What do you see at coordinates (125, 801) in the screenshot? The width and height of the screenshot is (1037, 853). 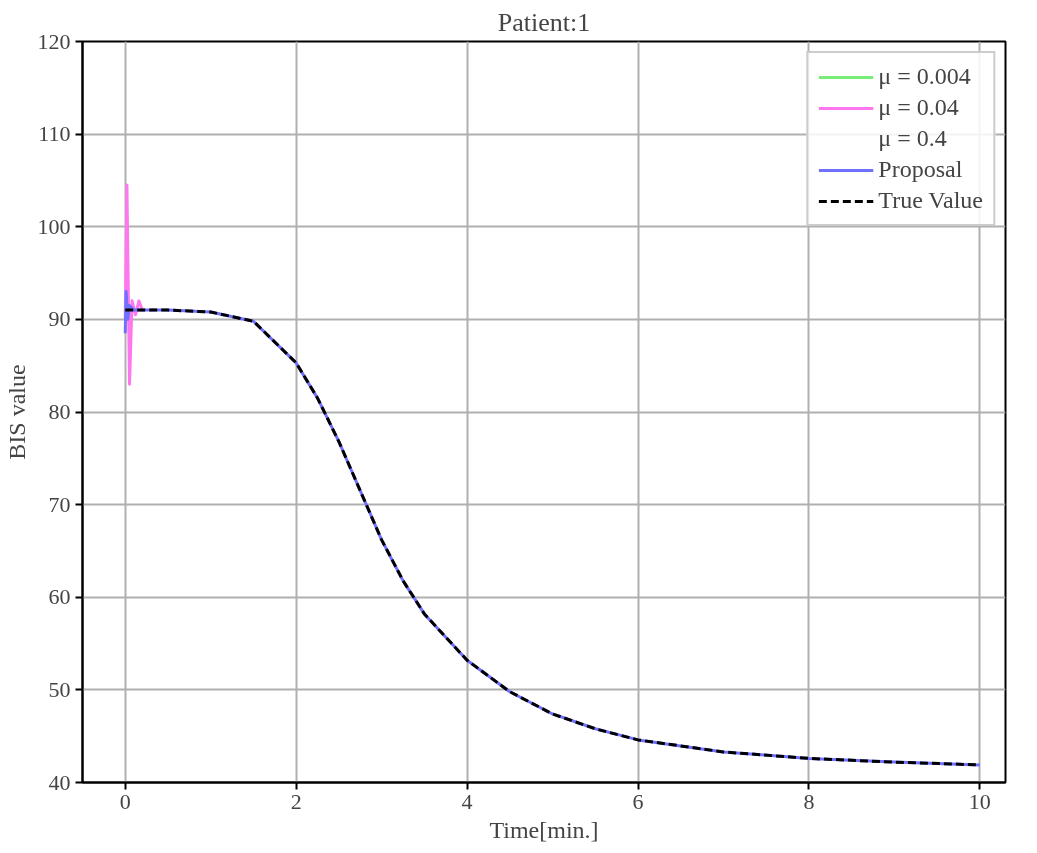 I see `x-tick-label: 0` at bounding box center [125, 801].